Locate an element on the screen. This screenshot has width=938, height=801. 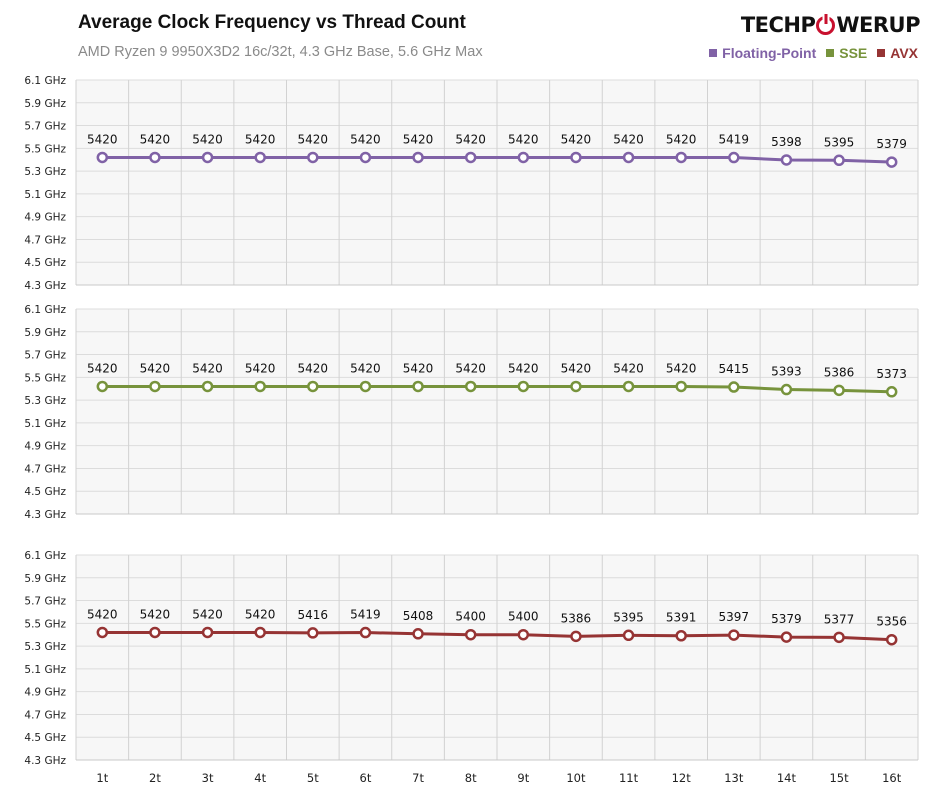
logo-text-left: TECHP is located at coordinates (778, 25).